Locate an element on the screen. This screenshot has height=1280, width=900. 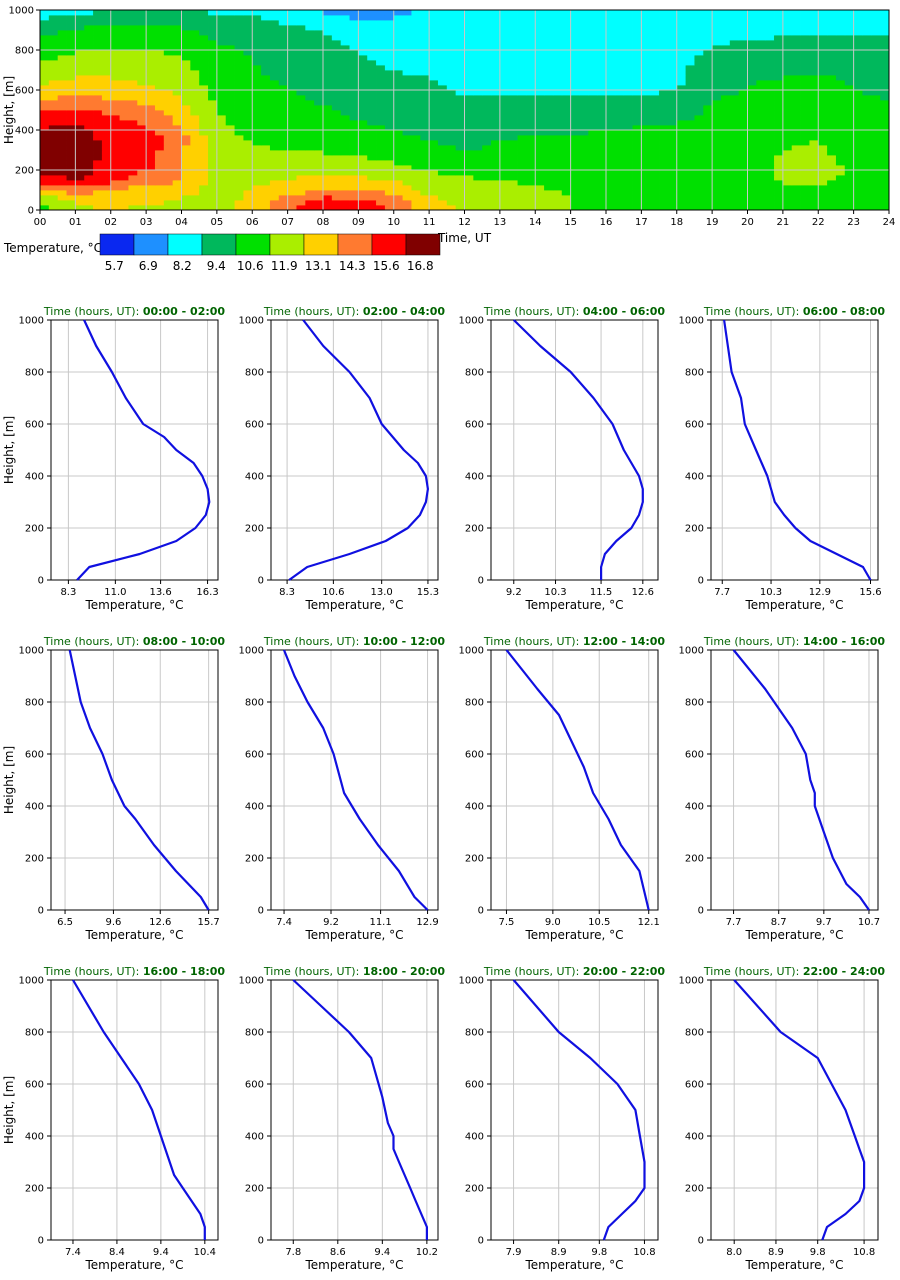
profile-grid is located at coordinates (574, 780).